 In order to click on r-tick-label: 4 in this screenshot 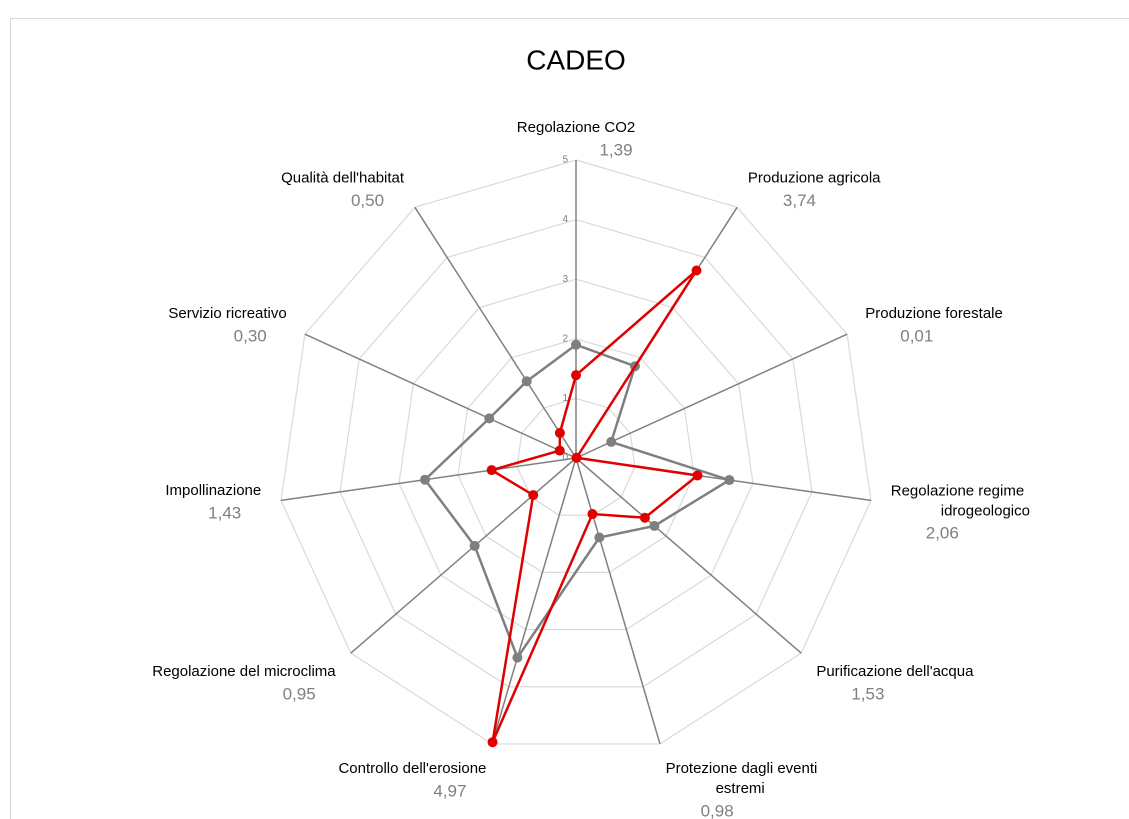, I will do `click(565, 219)`.